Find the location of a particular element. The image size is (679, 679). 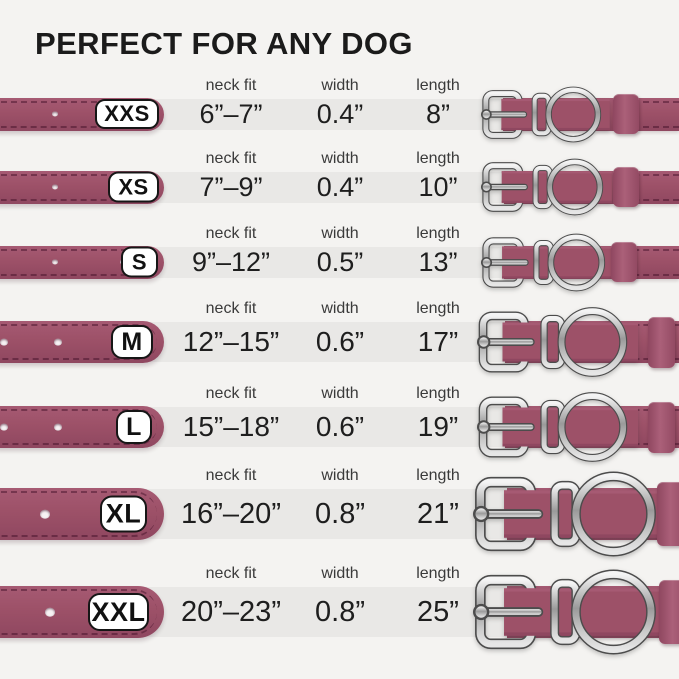

collar-strap-left: M is located at coordinates (82, 342).